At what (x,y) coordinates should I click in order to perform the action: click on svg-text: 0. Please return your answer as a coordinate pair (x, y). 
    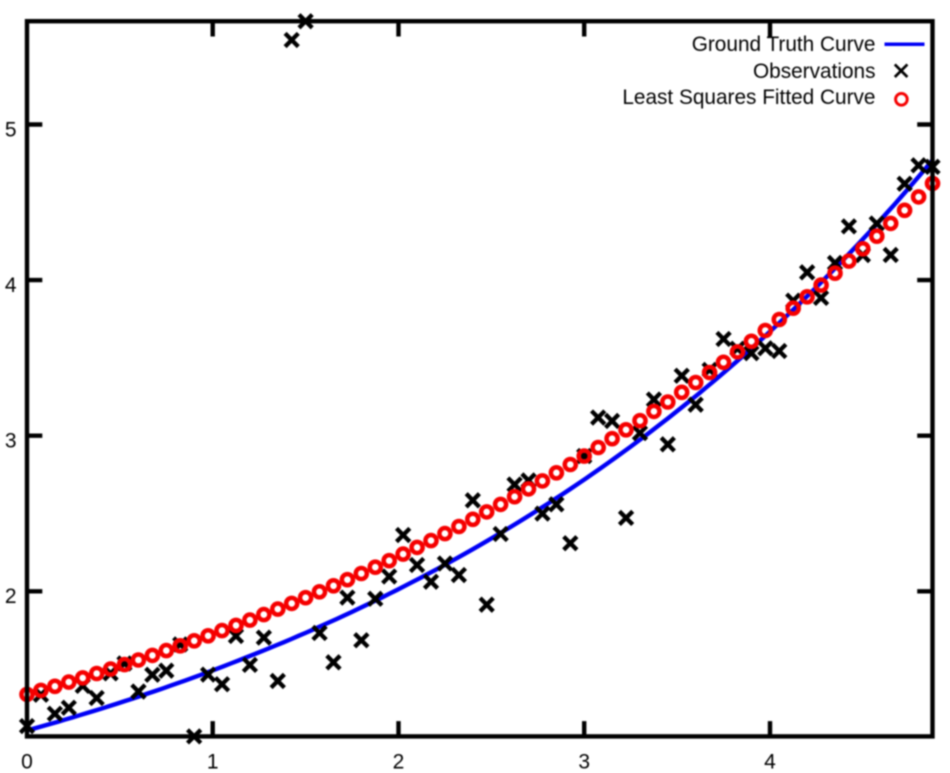
    Looking at the image, I should click on (27, 762).